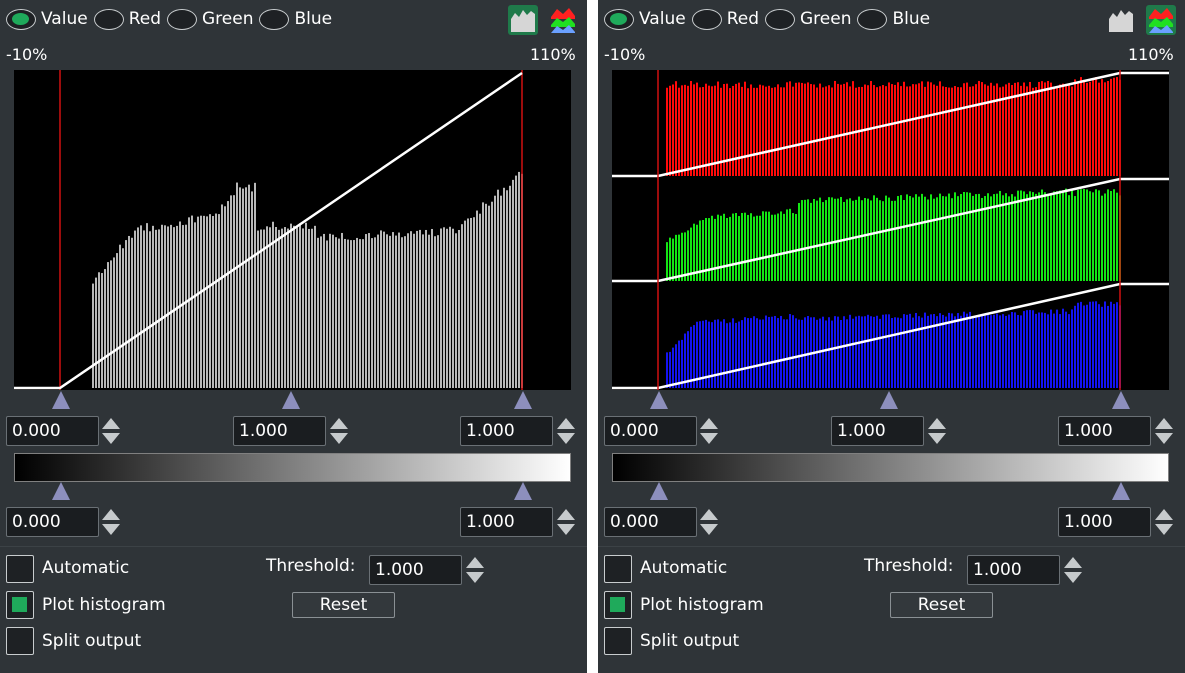 The height and width of the screenshot is (673, 1185). Describe the element at coordinates (292, 467) in the screenshot. I see `output-gradient-bar` at that location.